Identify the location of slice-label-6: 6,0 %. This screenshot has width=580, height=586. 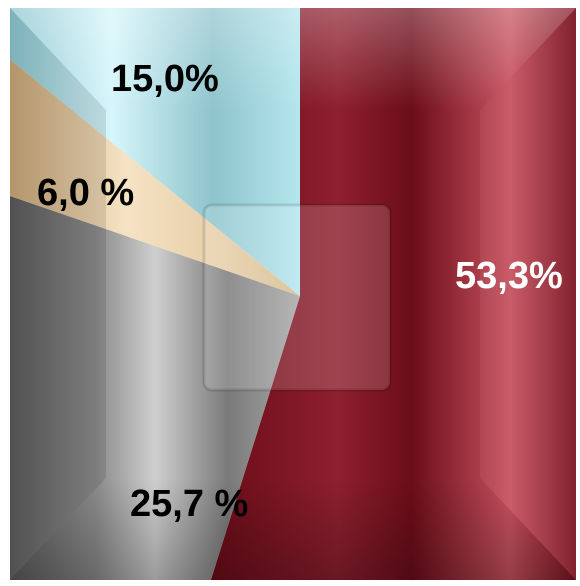
(85, 193).